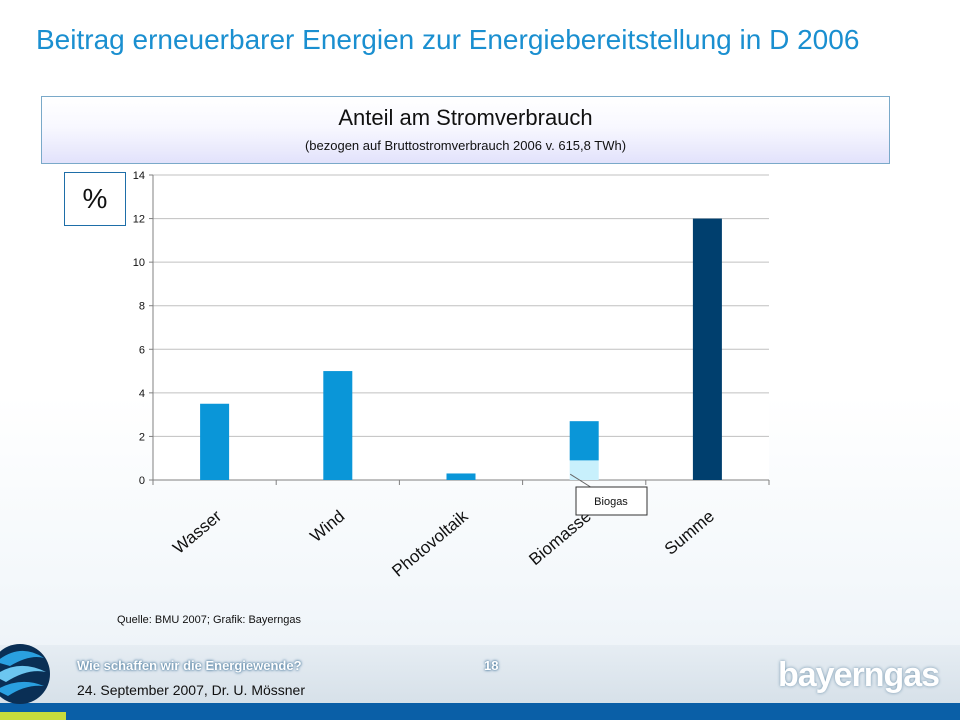 The height and width of the screenshot is (720, 960). I want to click on annotation-label: Biogas, so click(611, 502).